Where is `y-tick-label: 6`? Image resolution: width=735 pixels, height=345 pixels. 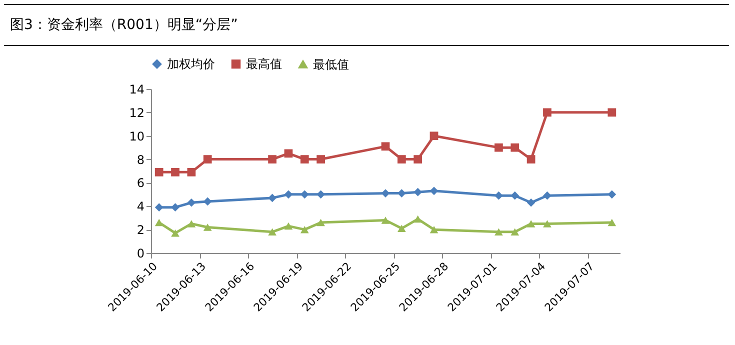
y-tick-label: 6 is located at coordinates (140, 183).